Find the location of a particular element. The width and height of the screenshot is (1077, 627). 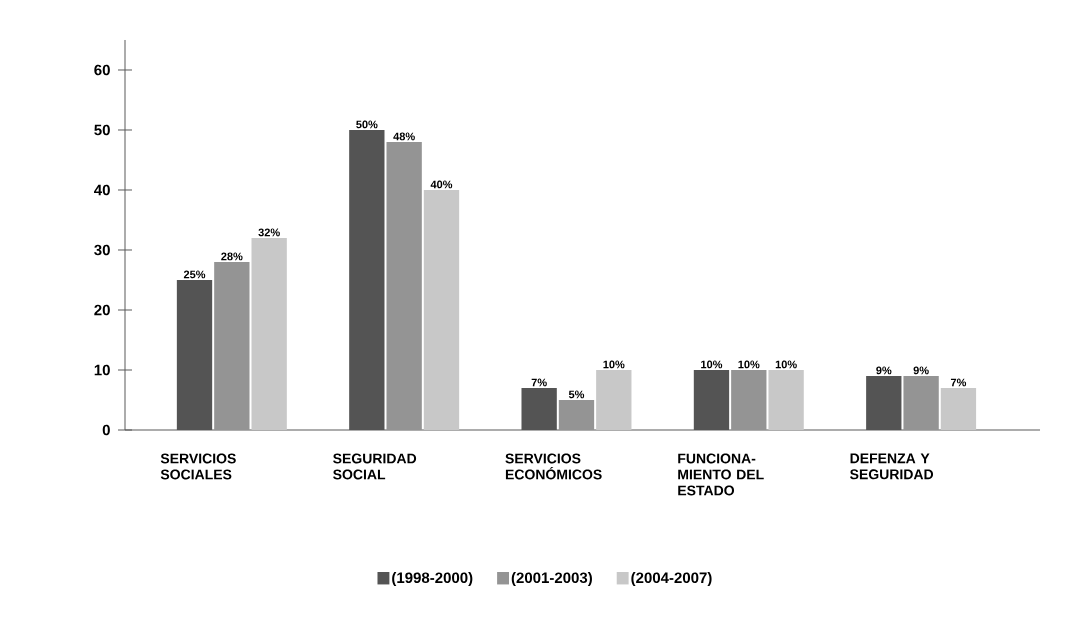

data-label: 40% is located at coordinates (441, 184).